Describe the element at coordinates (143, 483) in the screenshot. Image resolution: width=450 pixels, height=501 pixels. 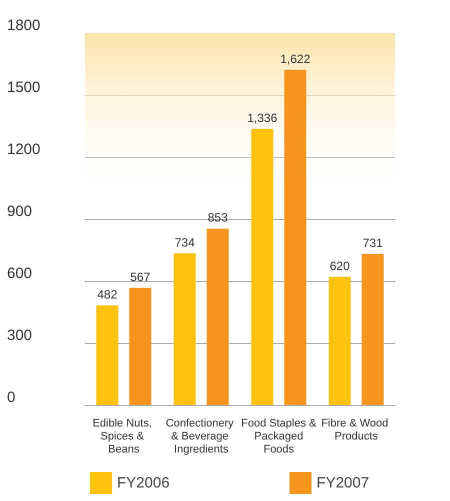
I see `legend-label: FY2006` at that location.